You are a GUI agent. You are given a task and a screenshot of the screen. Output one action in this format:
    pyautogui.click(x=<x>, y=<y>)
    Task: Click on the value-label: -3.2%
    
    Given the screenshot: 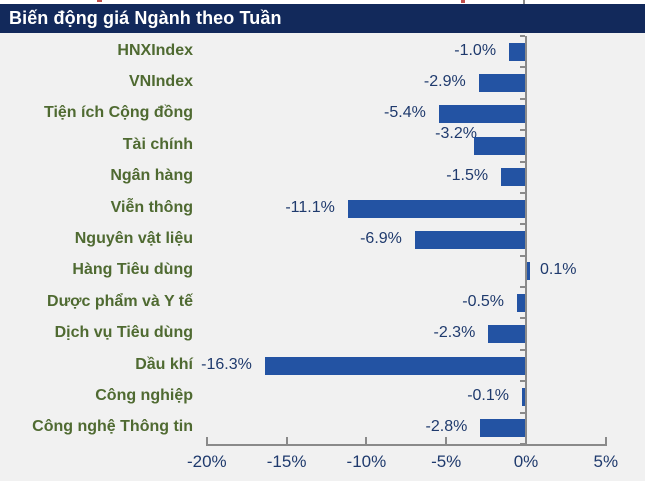 What is the action you would take?
    pyautogui.click(x=456, y=133)
    